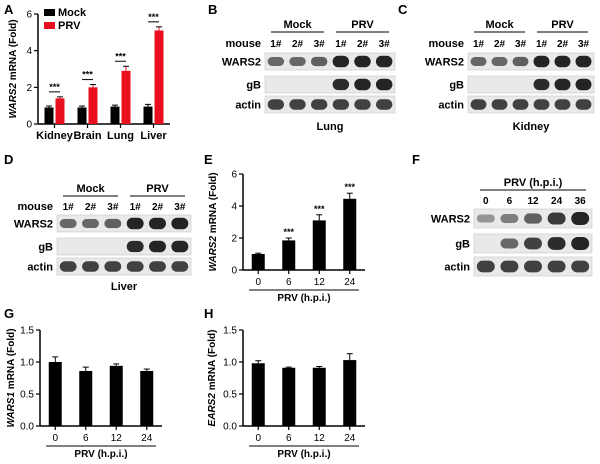 The height and width of the screenshot is (464, 600). I want to click on y-axis-label: EARS2 mRNA (Fold), so click(212, 378).